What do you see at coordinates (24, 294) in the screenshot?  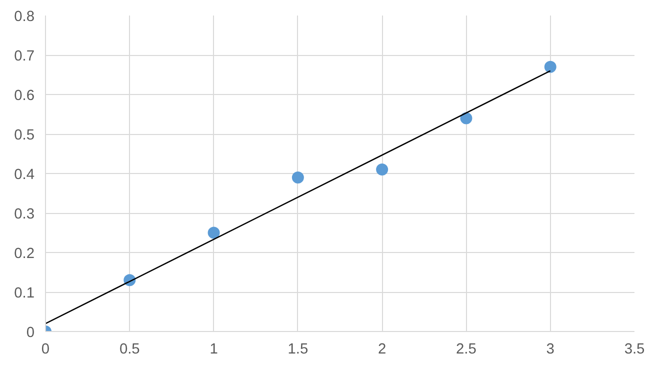 I see `y-tick-label: 0.1` at bounding box center [24, 294].